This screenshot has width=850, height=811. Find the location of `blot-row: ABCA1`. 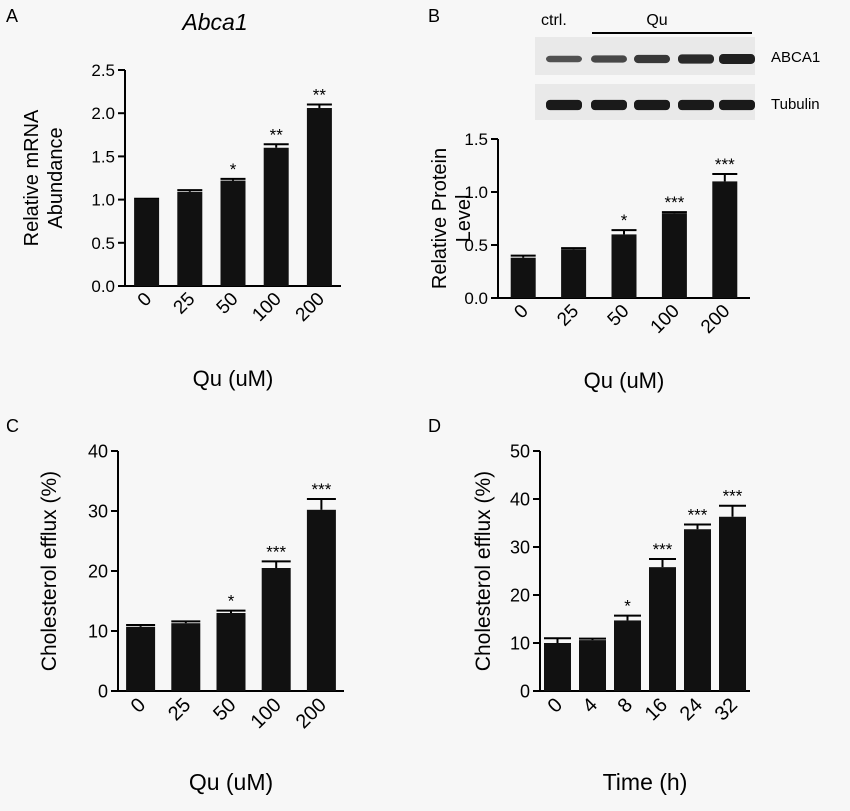

blot-row: ABCA1 is located at coordinates (677, 56).